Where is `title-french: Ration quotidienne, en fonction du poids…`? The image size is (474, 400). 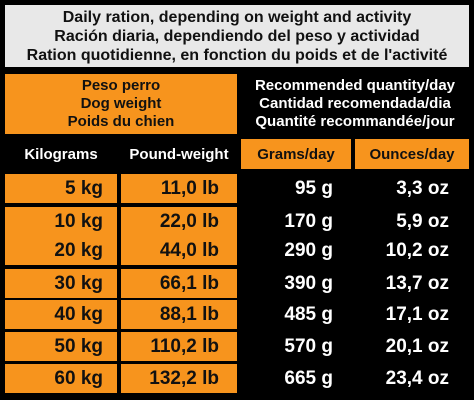
title-french: Ration quotidienne, en fonction du poids… is located at coordinates (237, 55).